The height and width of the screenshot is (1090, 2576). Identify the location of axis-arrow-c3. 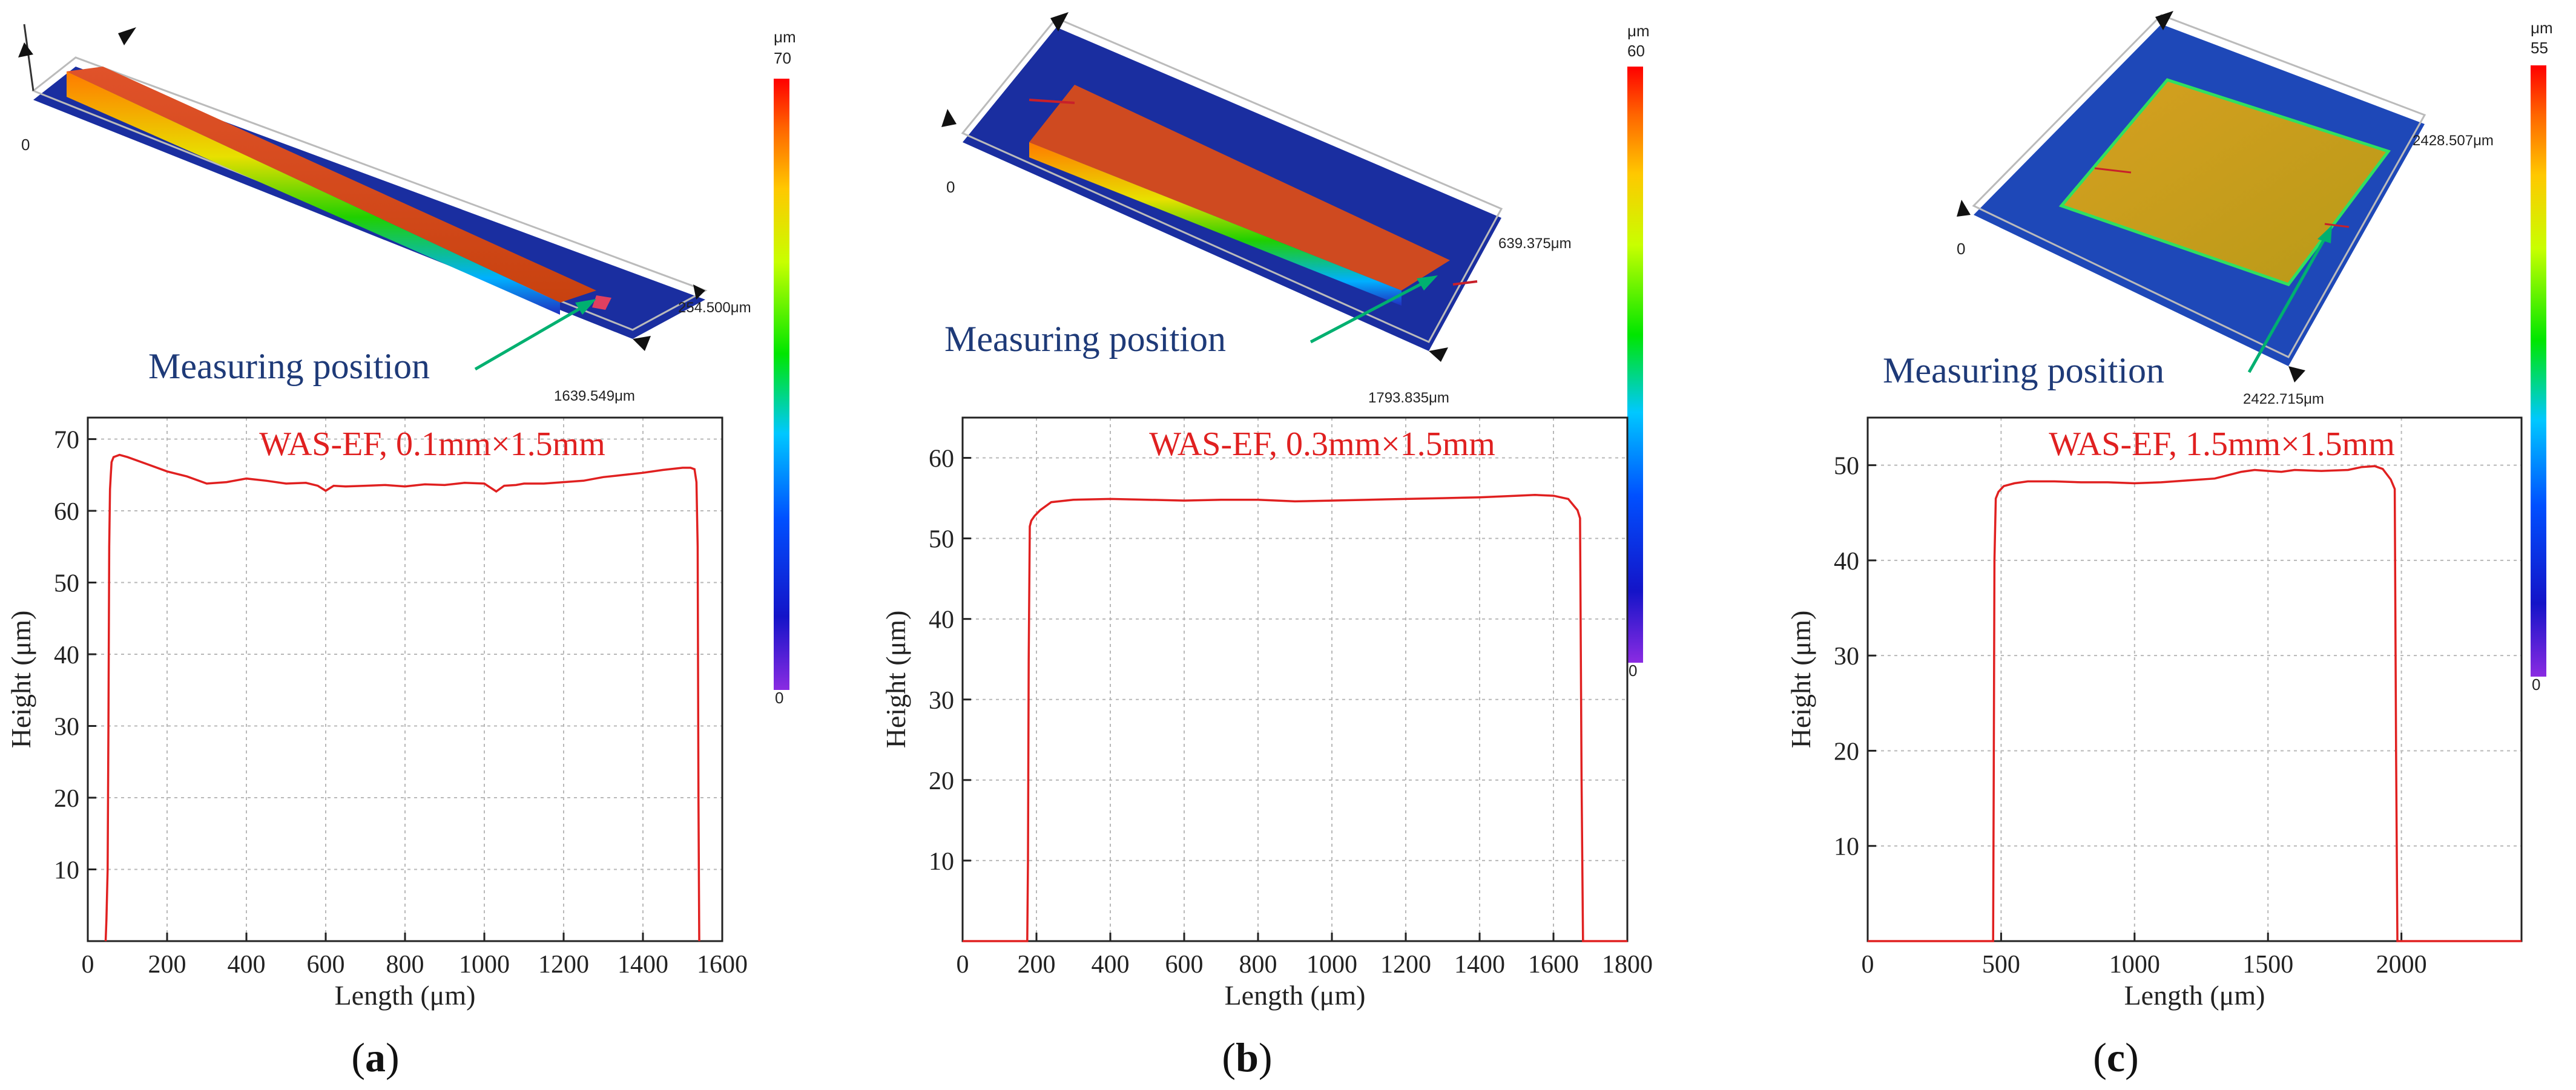
(2296, 374).